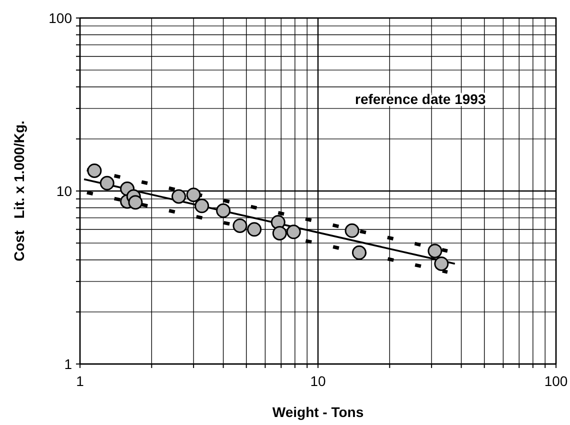 This screenshot has width=570, height=425. I want to click on y-tick-label: 1, so click(68, 364).